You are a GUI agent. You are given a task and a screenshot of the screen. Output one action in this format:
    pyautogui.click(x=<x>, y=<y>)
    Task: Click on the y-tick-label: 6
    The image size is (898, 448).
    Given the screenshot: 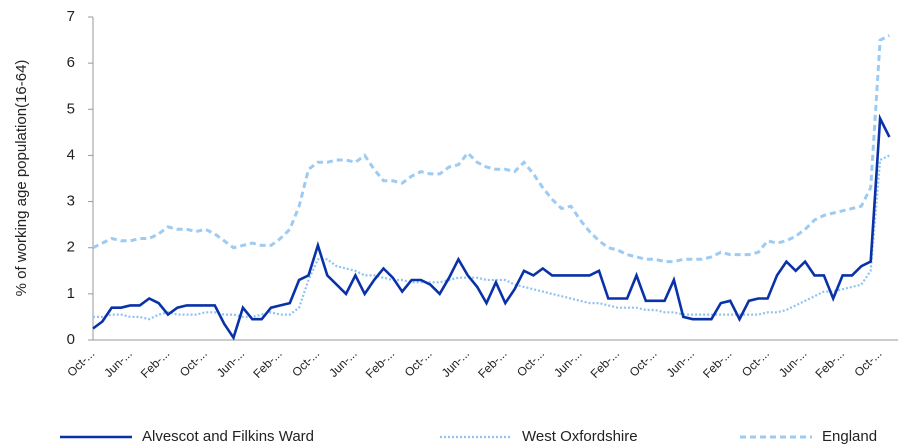 What is the action you would take?
    pyautogui.click(x=71, y=62)
    